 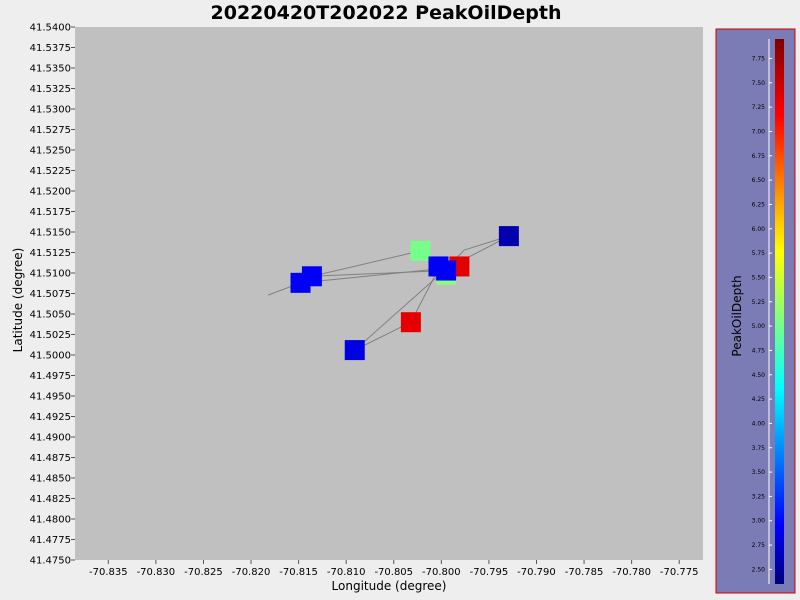 I want to click on colorbar-tick-label: 6.75, so click(x=759, y=156).